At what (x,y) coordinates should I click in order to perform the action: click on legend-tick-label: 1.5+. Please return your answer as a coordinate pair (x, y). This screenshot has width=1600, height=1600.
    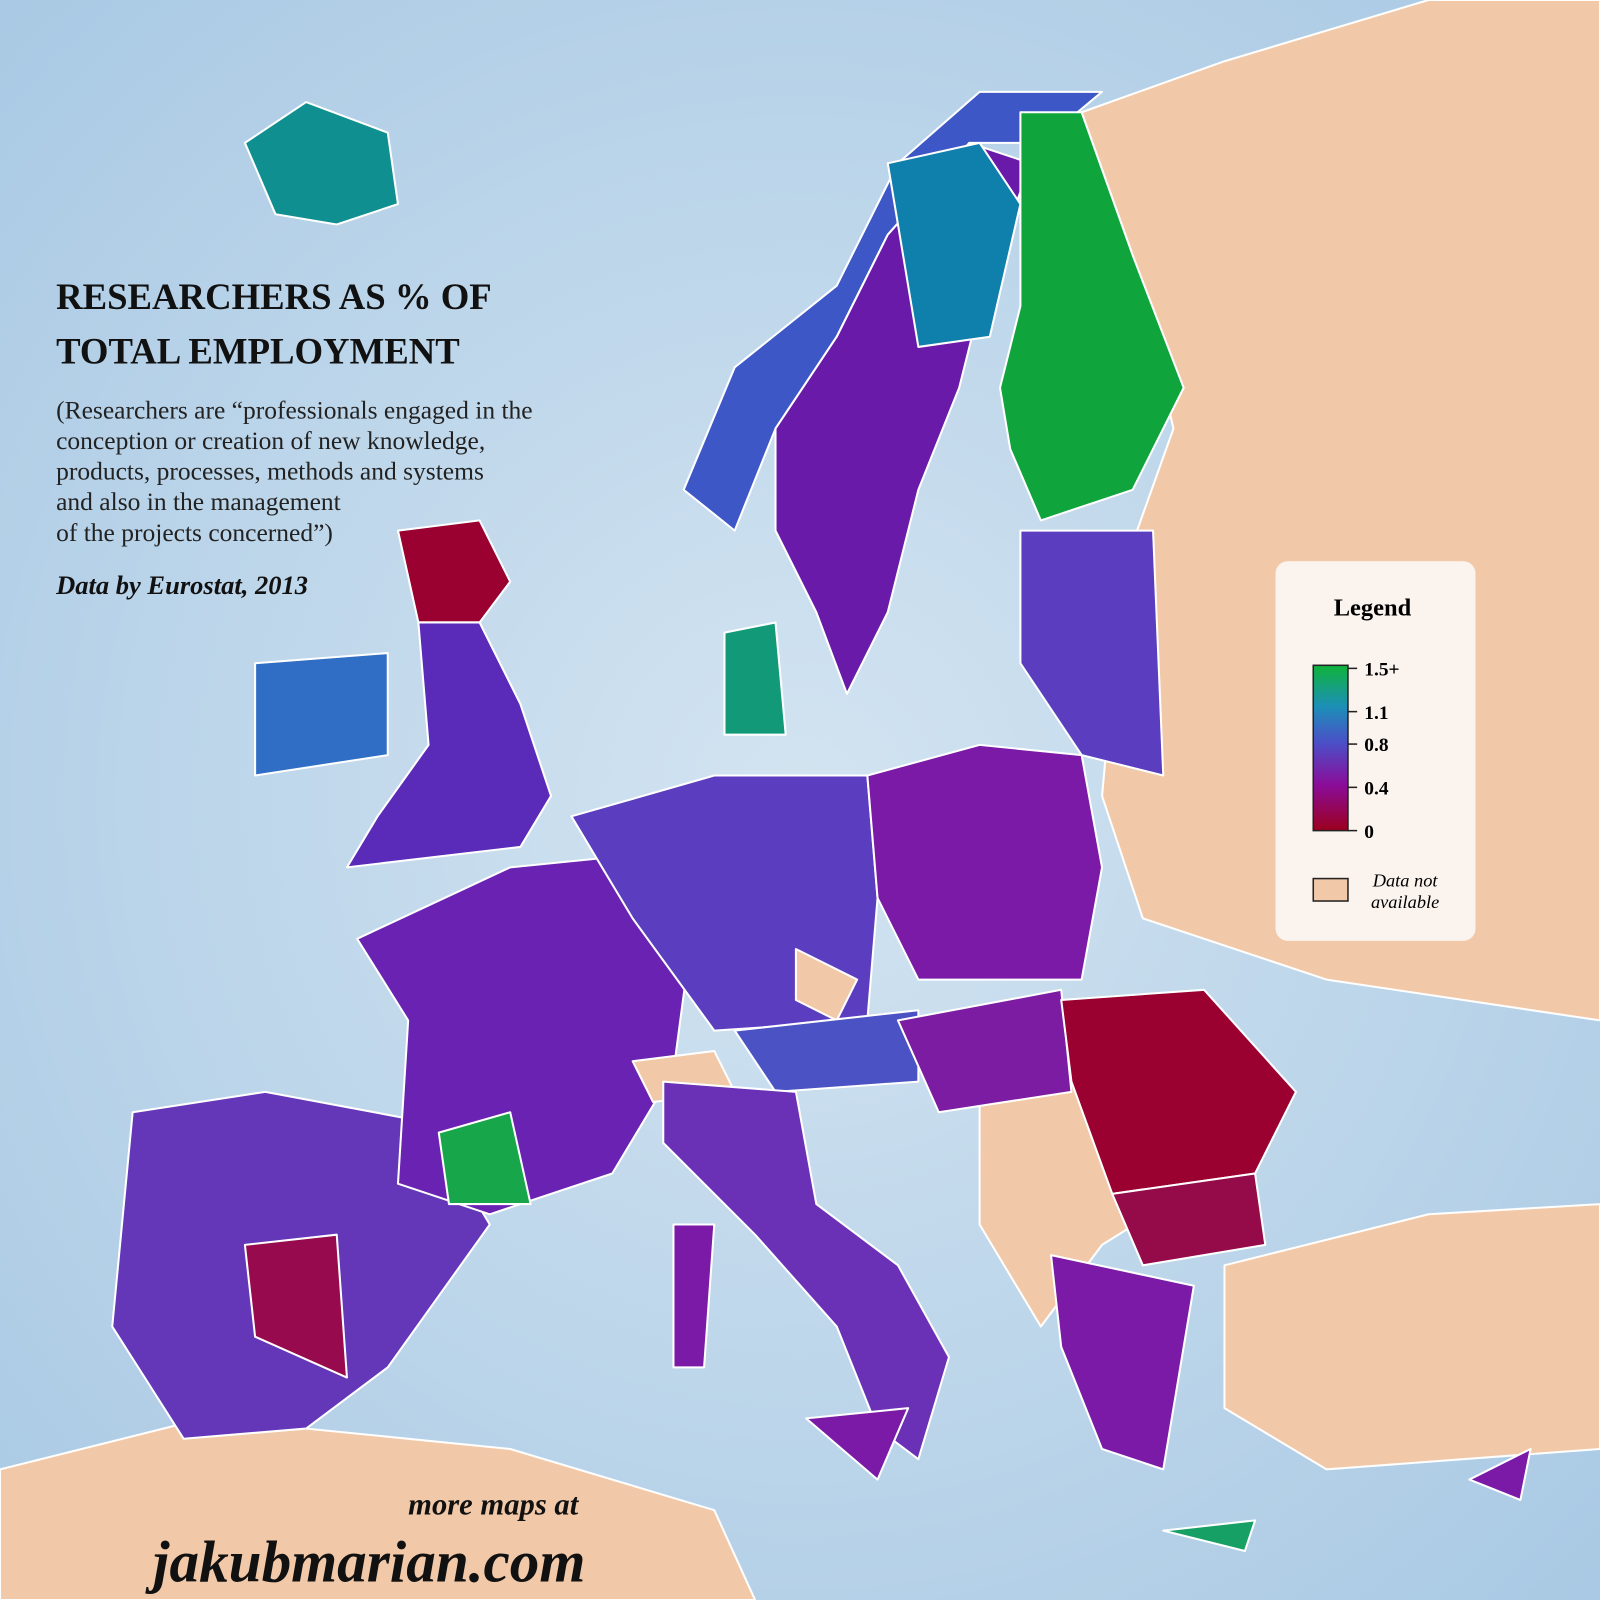
    Looking at the image, I should click on (1381, 670).